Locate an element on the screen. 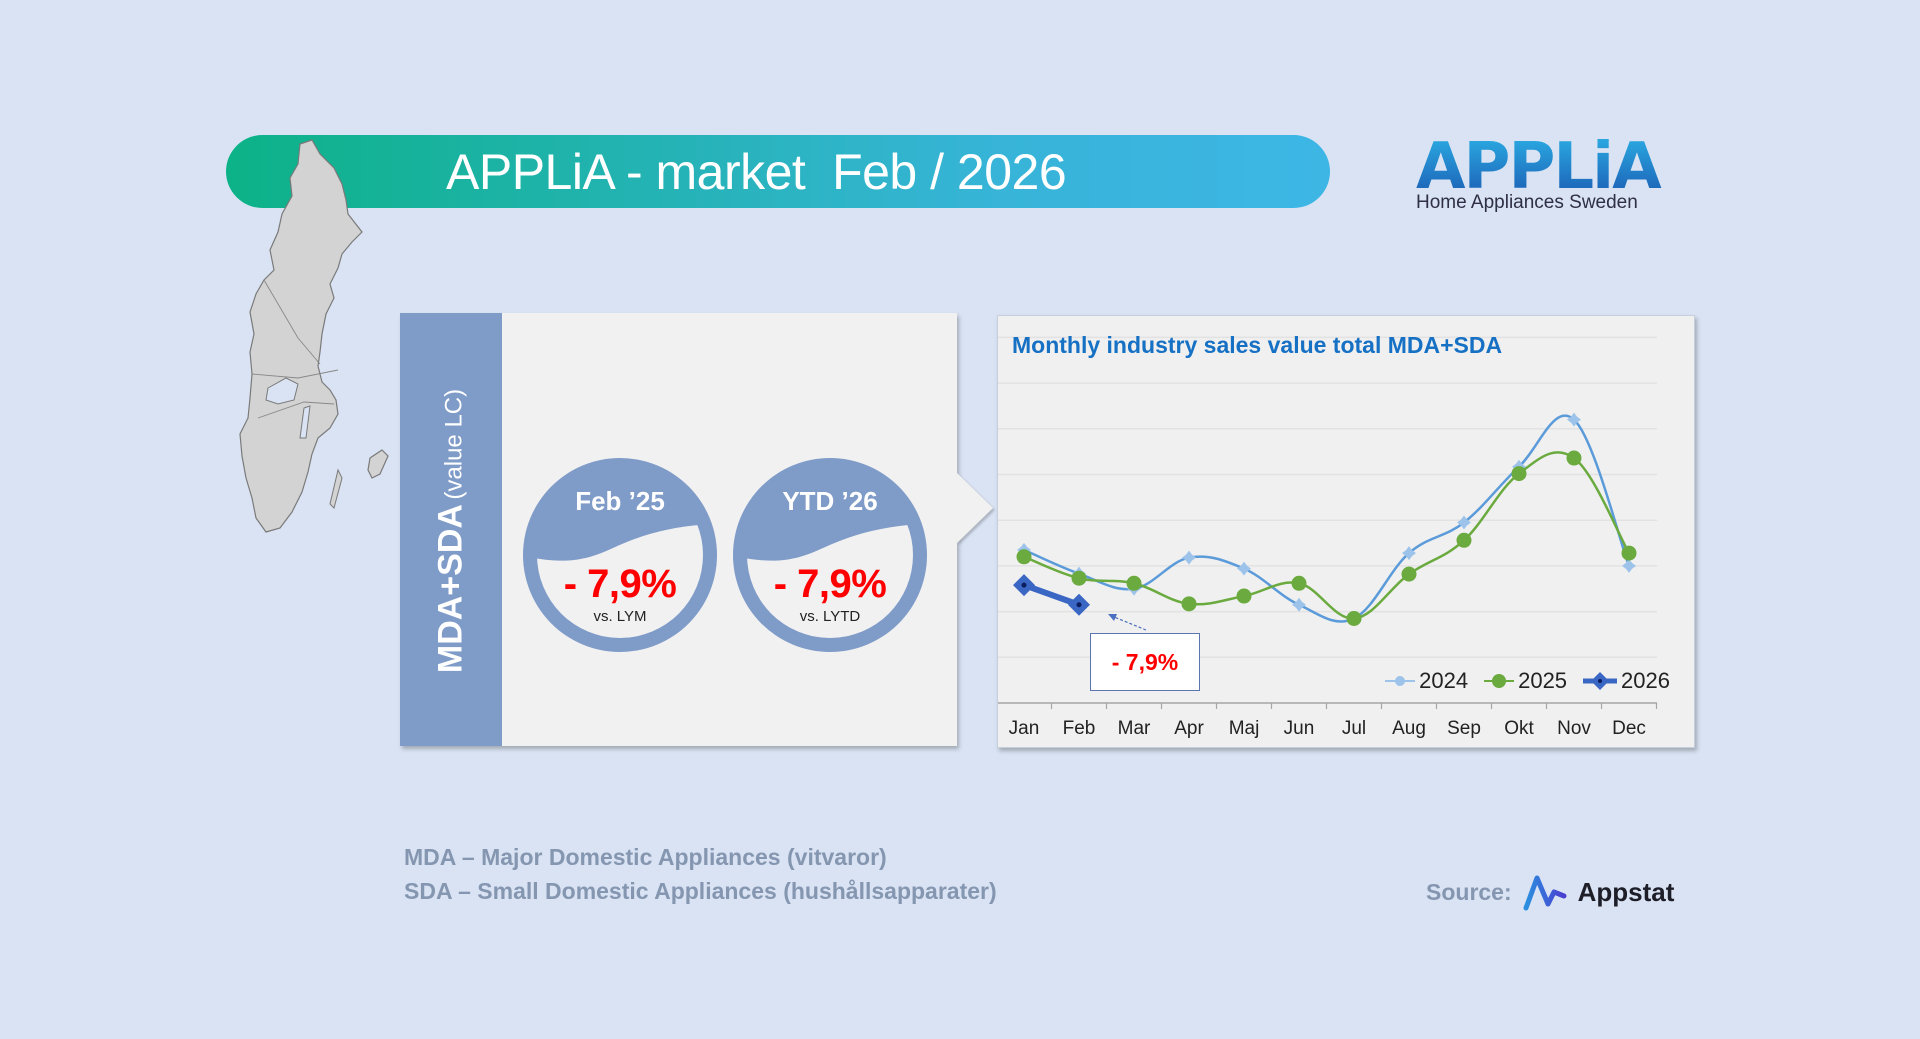  series-line-2024 is located at coordinates (1327, 518).